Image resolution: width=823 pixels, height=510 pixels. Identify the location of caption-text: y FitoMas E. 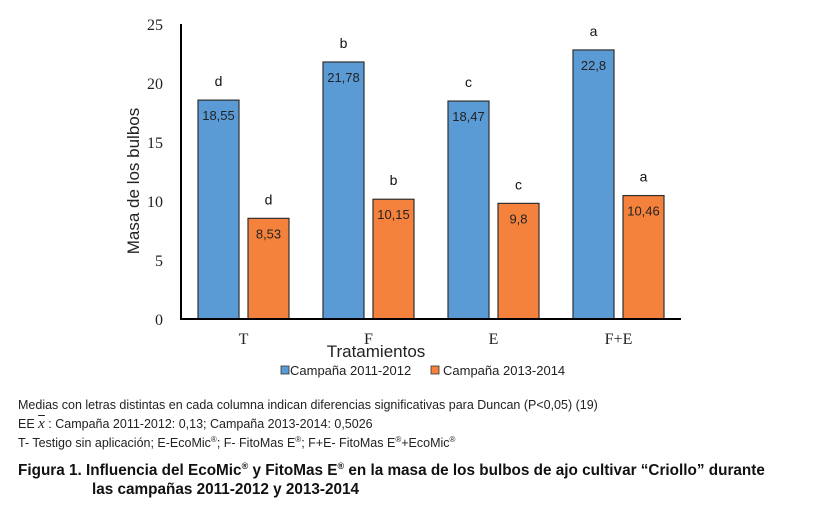
(293, 470).